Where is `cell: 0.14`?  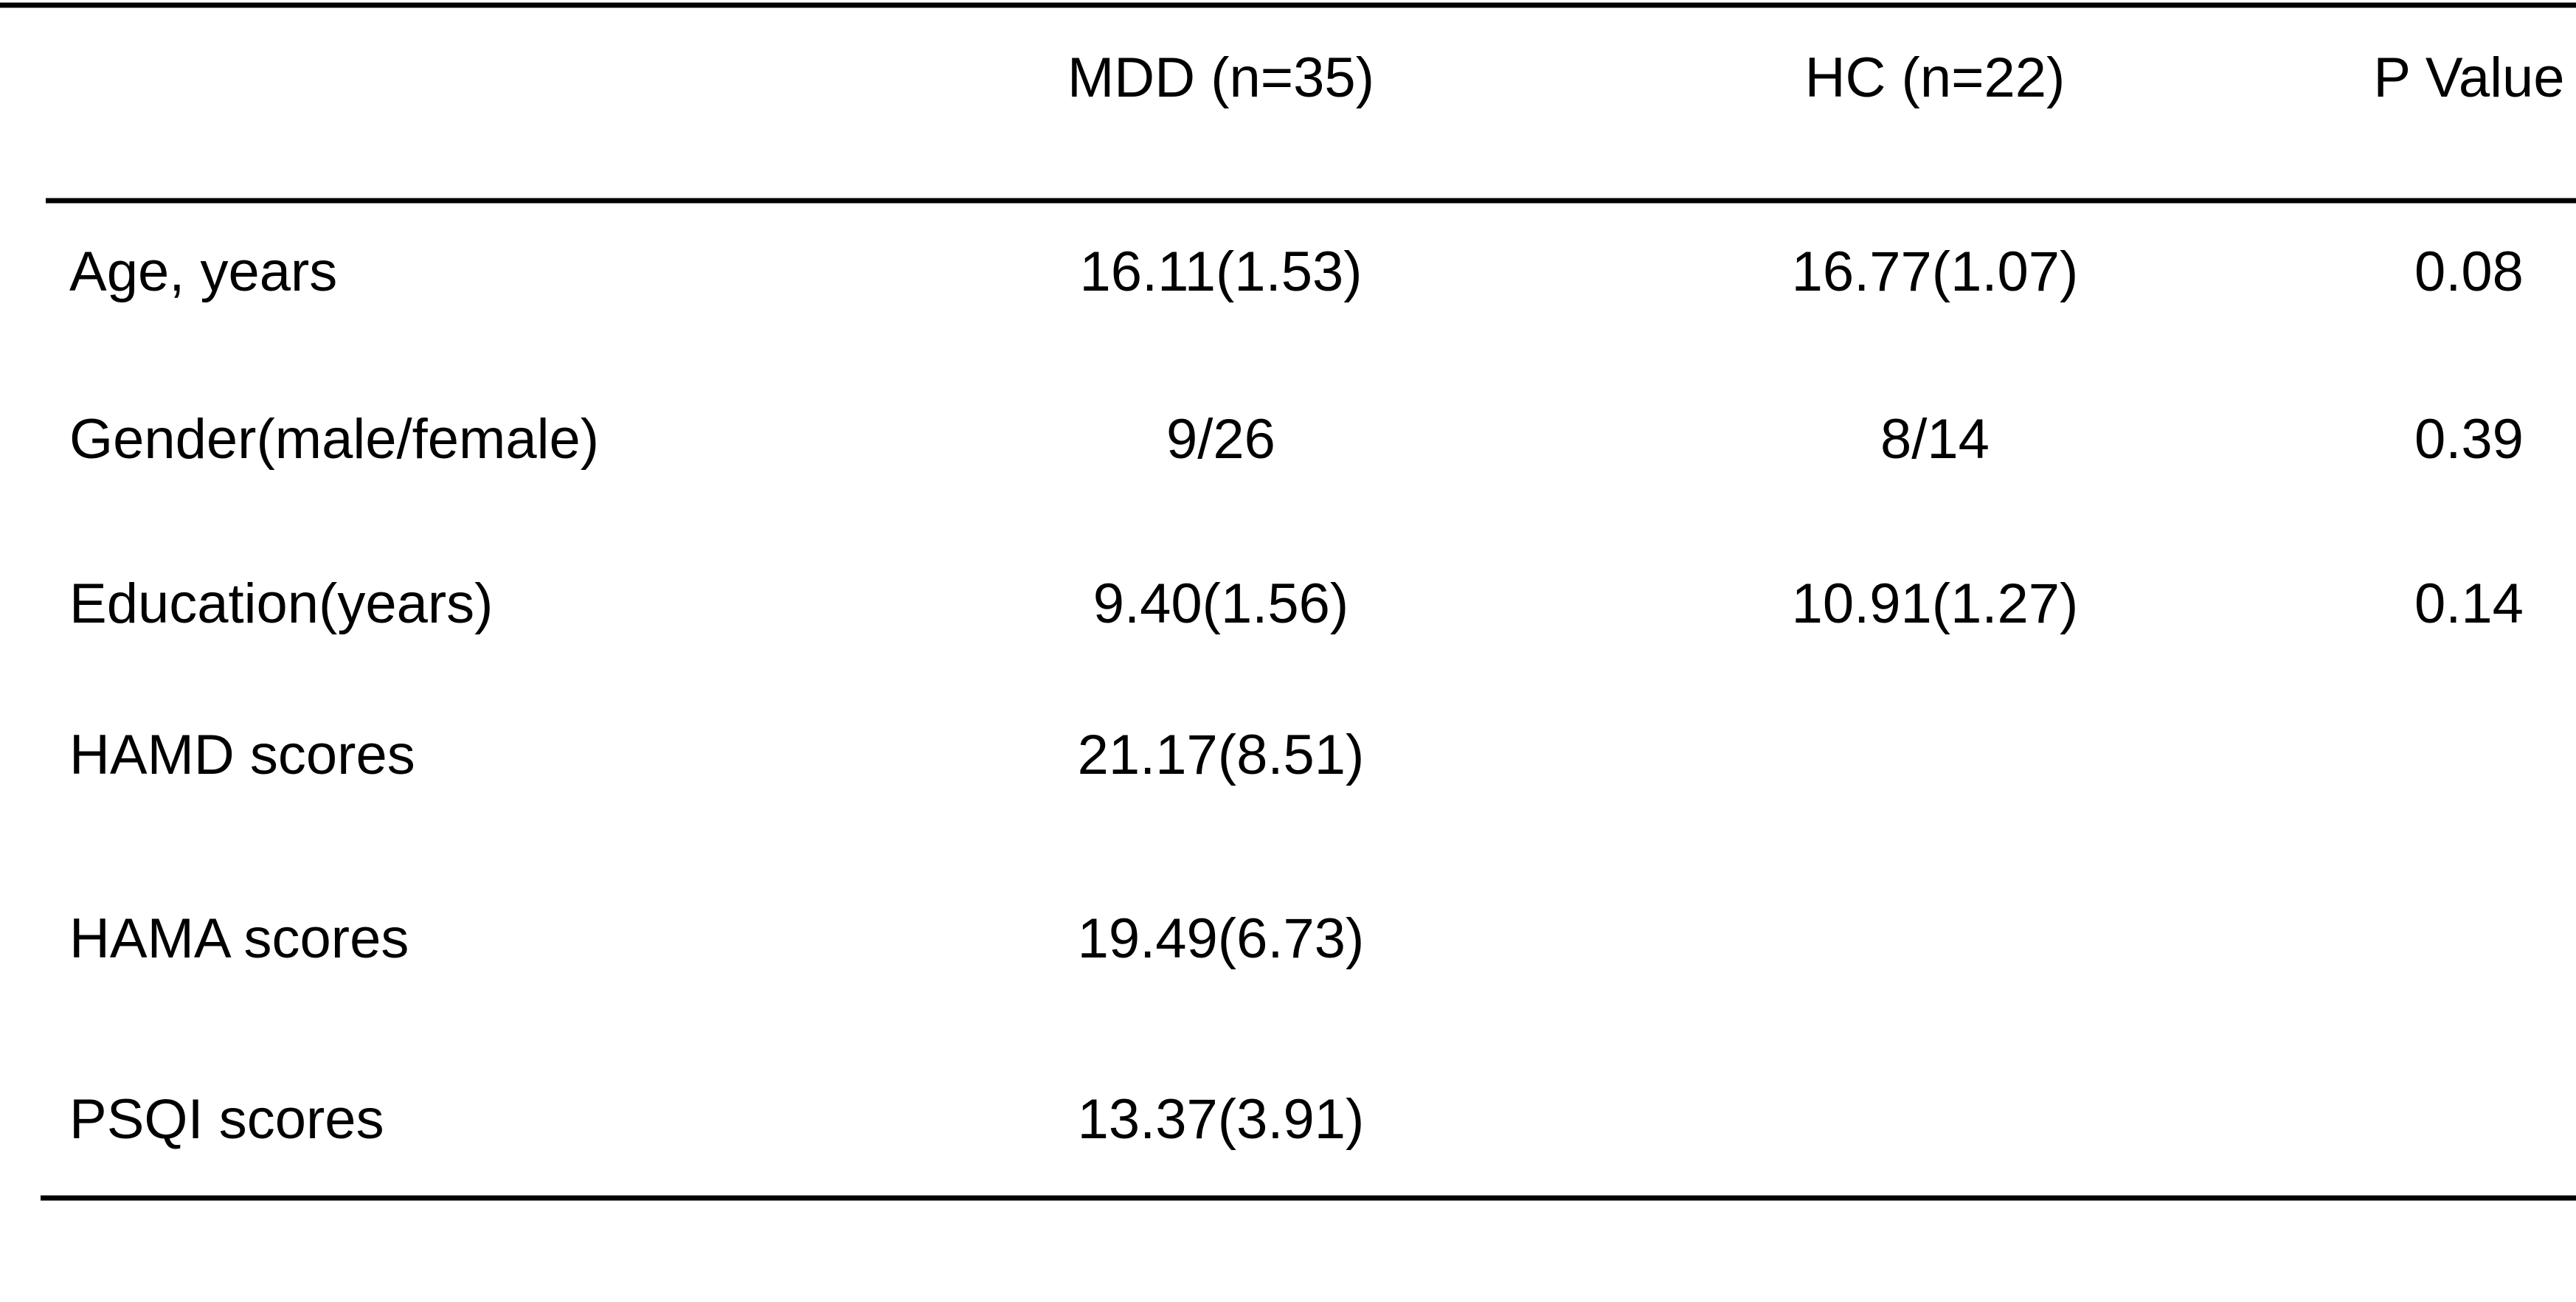 cell: 0.14 is located at coordinates (2469, 603).